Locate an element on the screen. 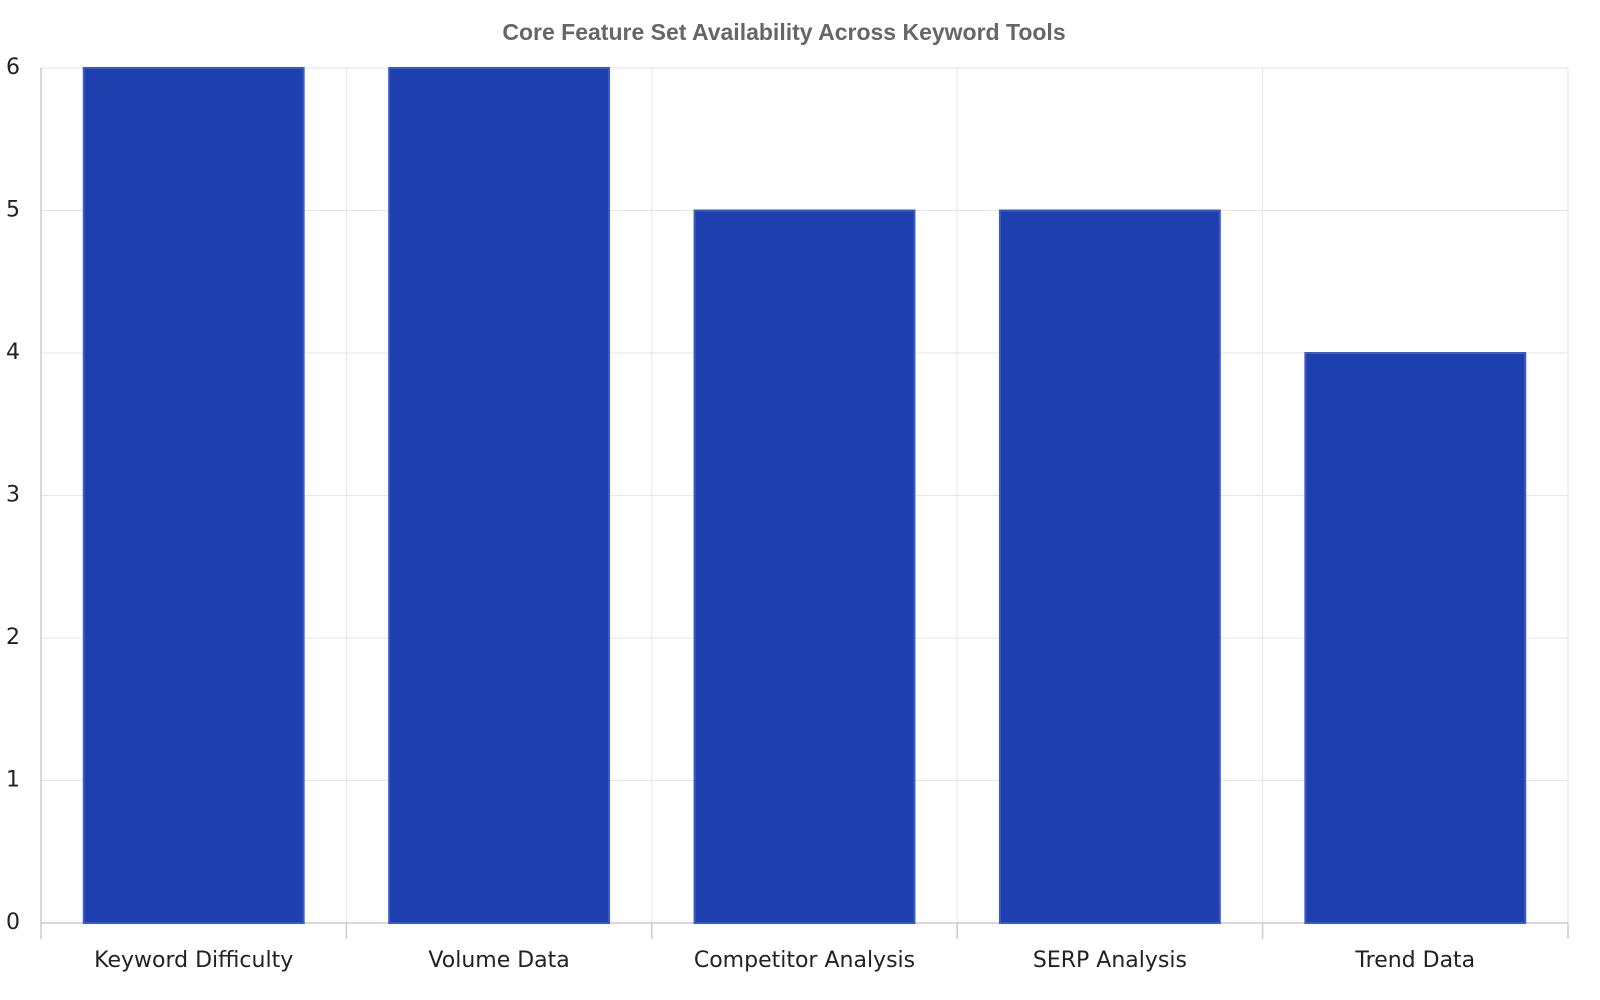 This screenshot has width=1600, height=1000. x-tick-label: SERP Analysis is located at coordinates (1110, 960).